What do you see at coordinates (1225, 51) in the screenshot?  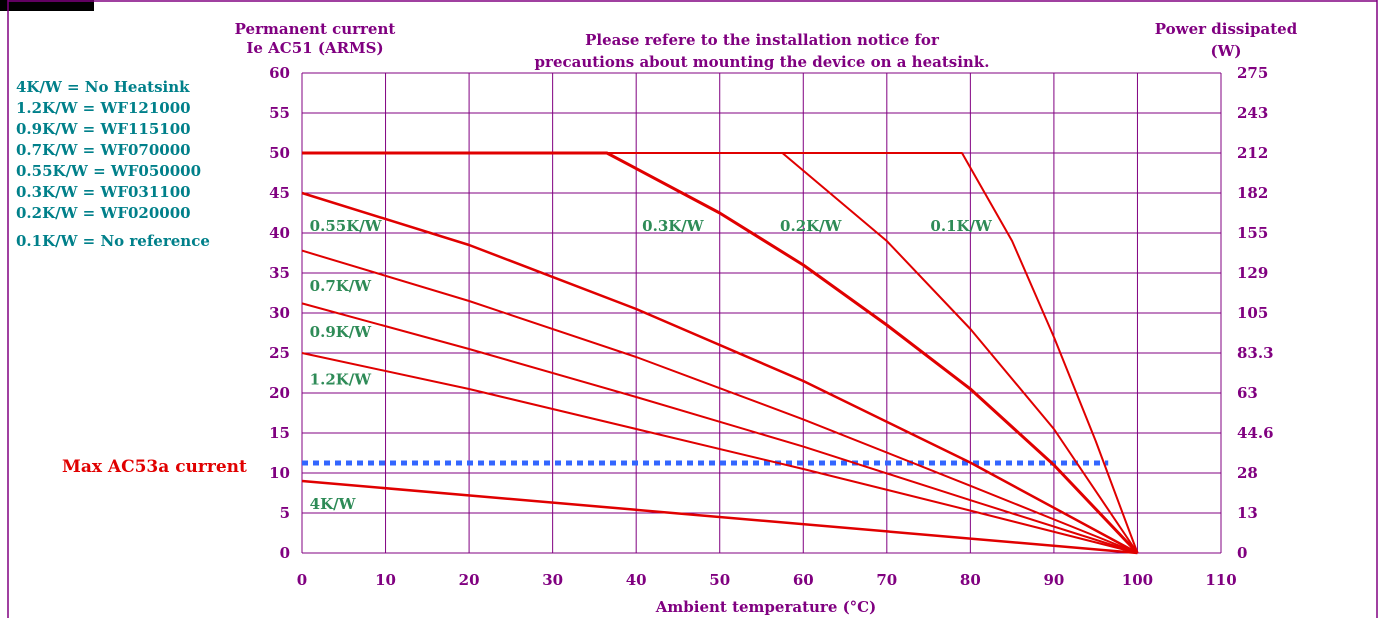 I see `y2-axis-title-line2: (W)` at bounding box center [1225, 51].